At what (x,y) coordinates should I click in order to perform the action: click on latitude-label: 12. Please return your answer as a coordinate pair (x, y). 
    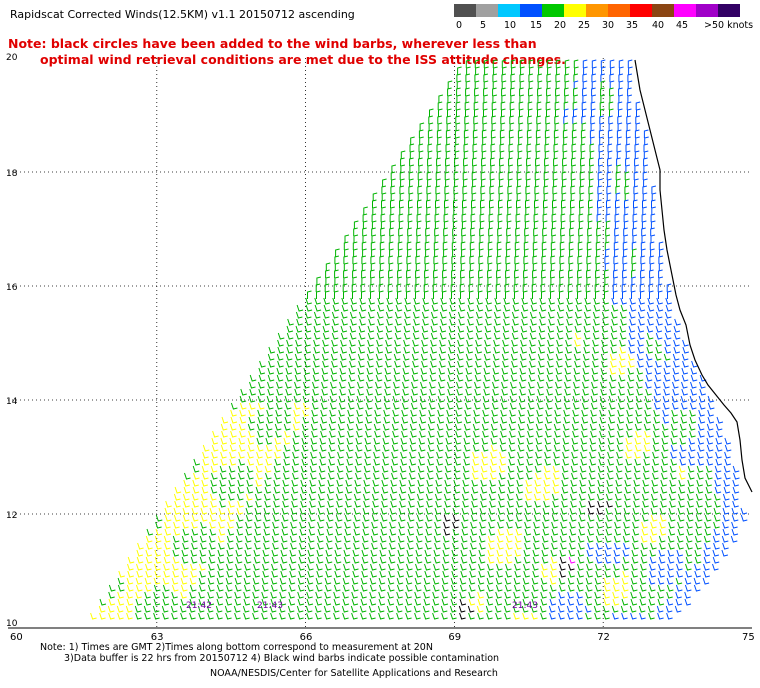
    Looking at the image, I should click on (11, 516).